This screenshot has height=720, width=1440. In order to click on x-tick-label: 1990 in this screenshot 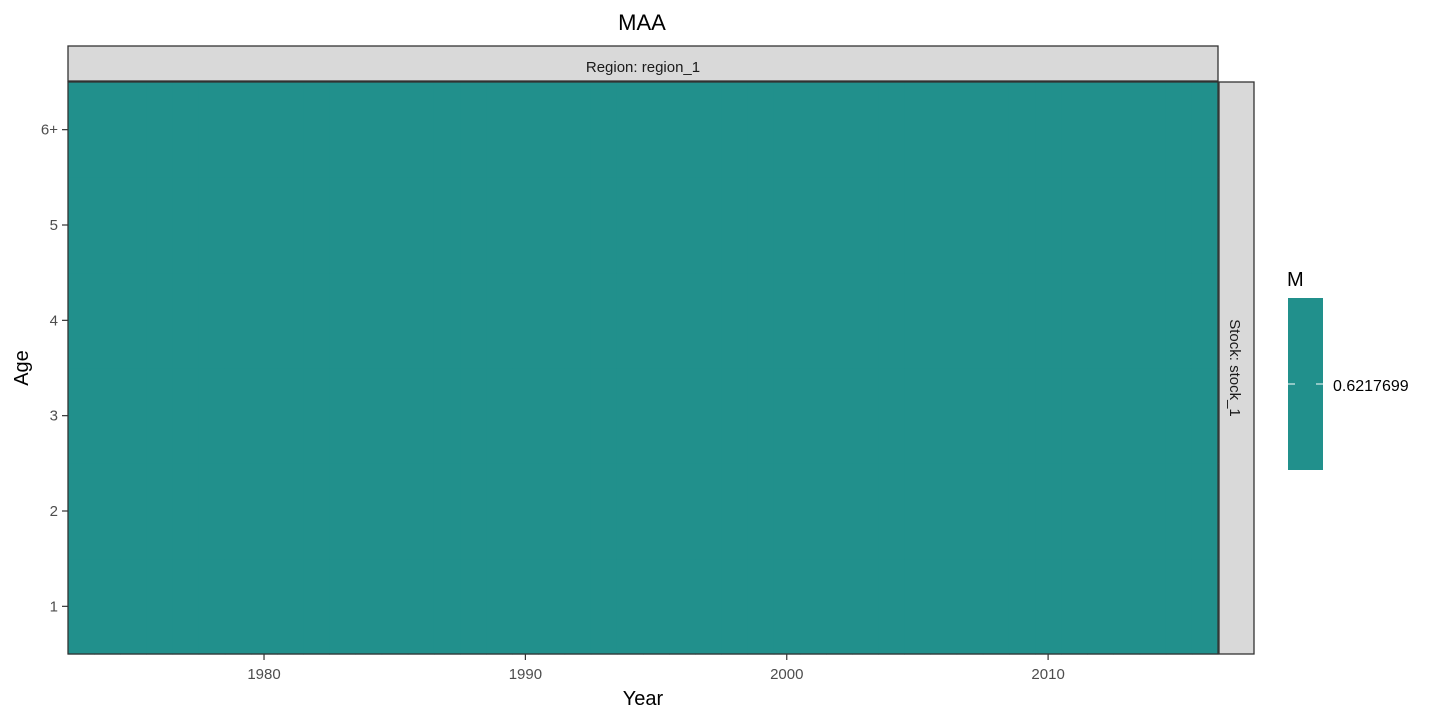, I will do `click(525, 674)`.